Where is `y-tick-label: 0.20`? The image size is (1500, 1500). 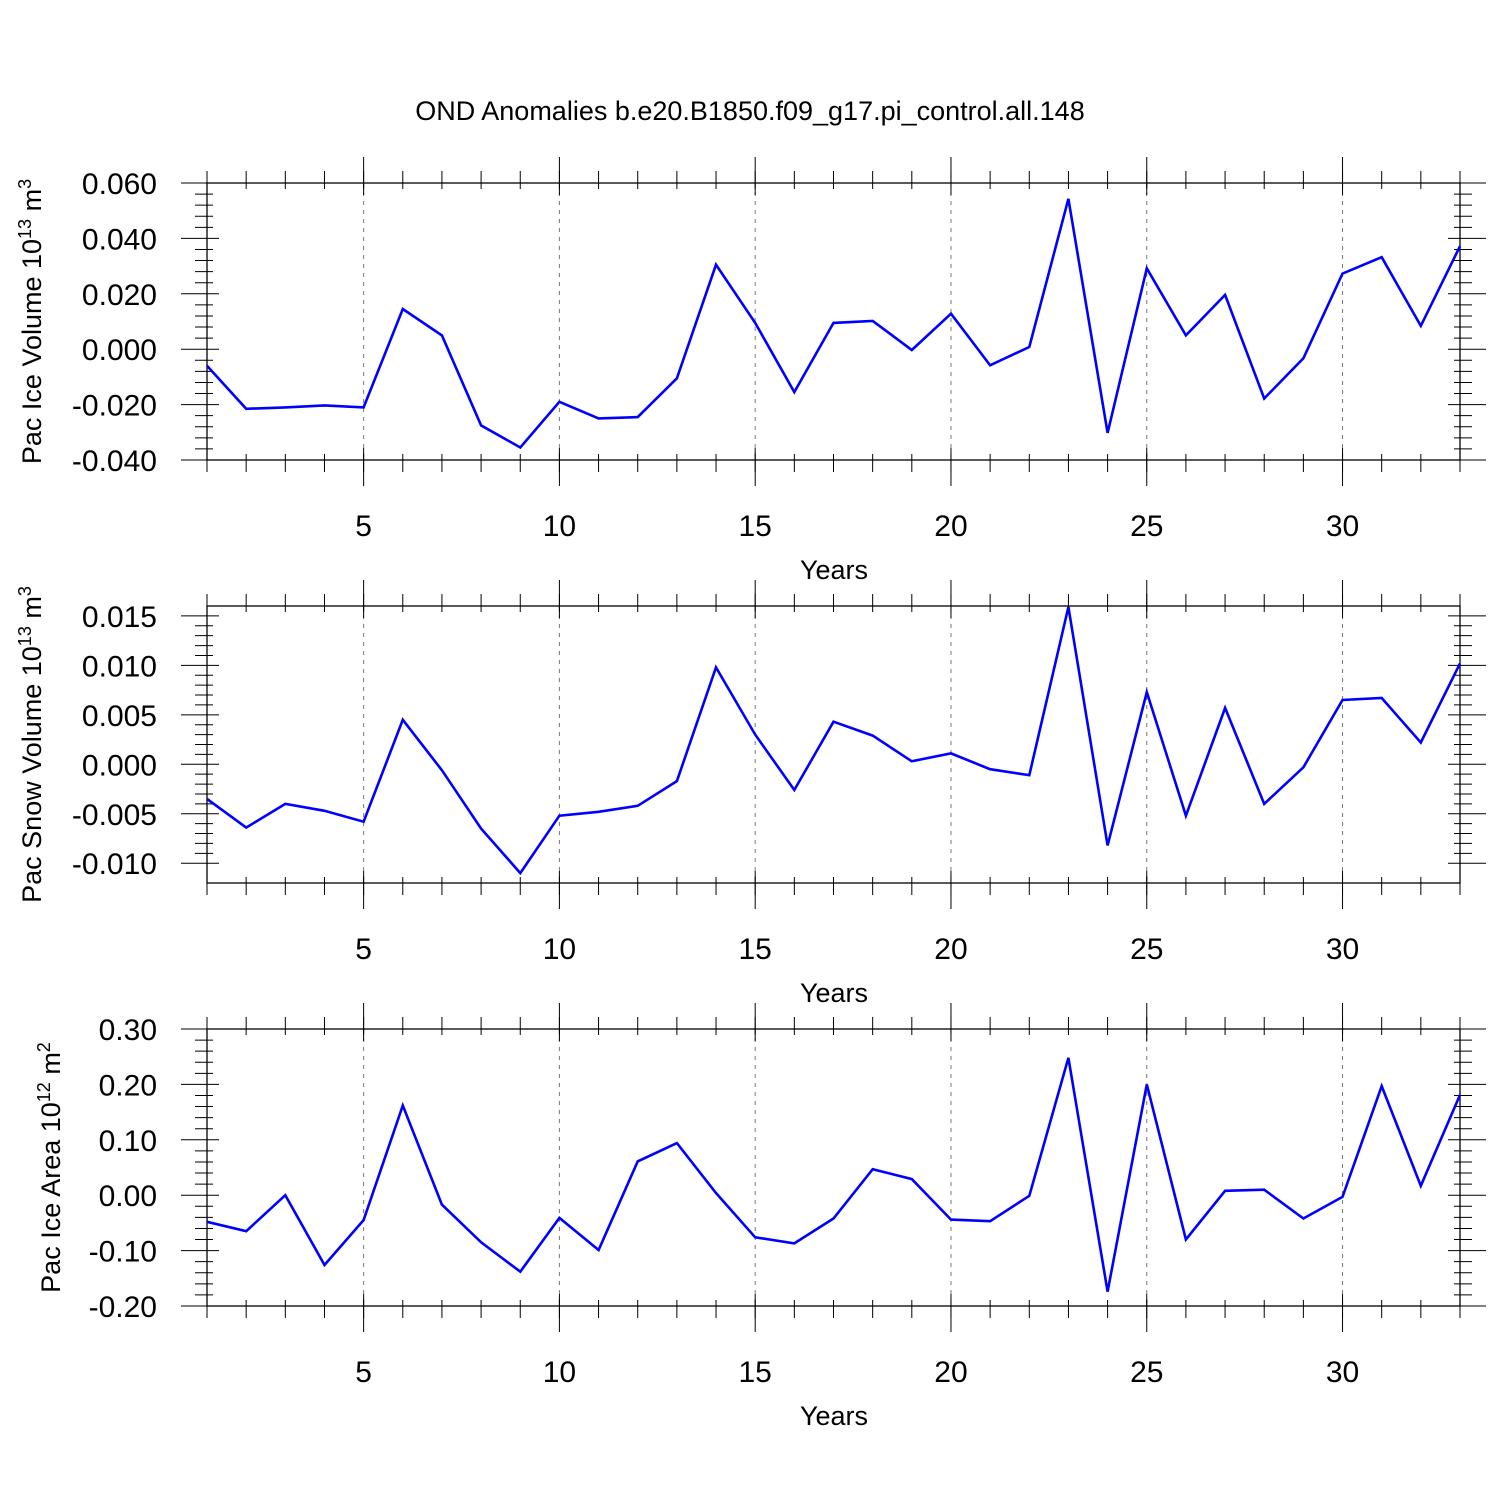
y-tick-label: 0.20 is located at coordinates (128, 1085).